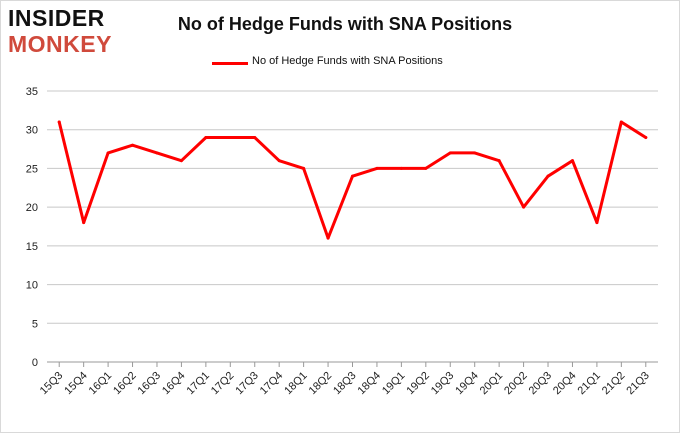 This screenshot has height=433, width=680. What do you see at coordinates (418, 384) in the screenshot?
I see `x-tick-label: 19Q2` at bounding box center [418, 384].